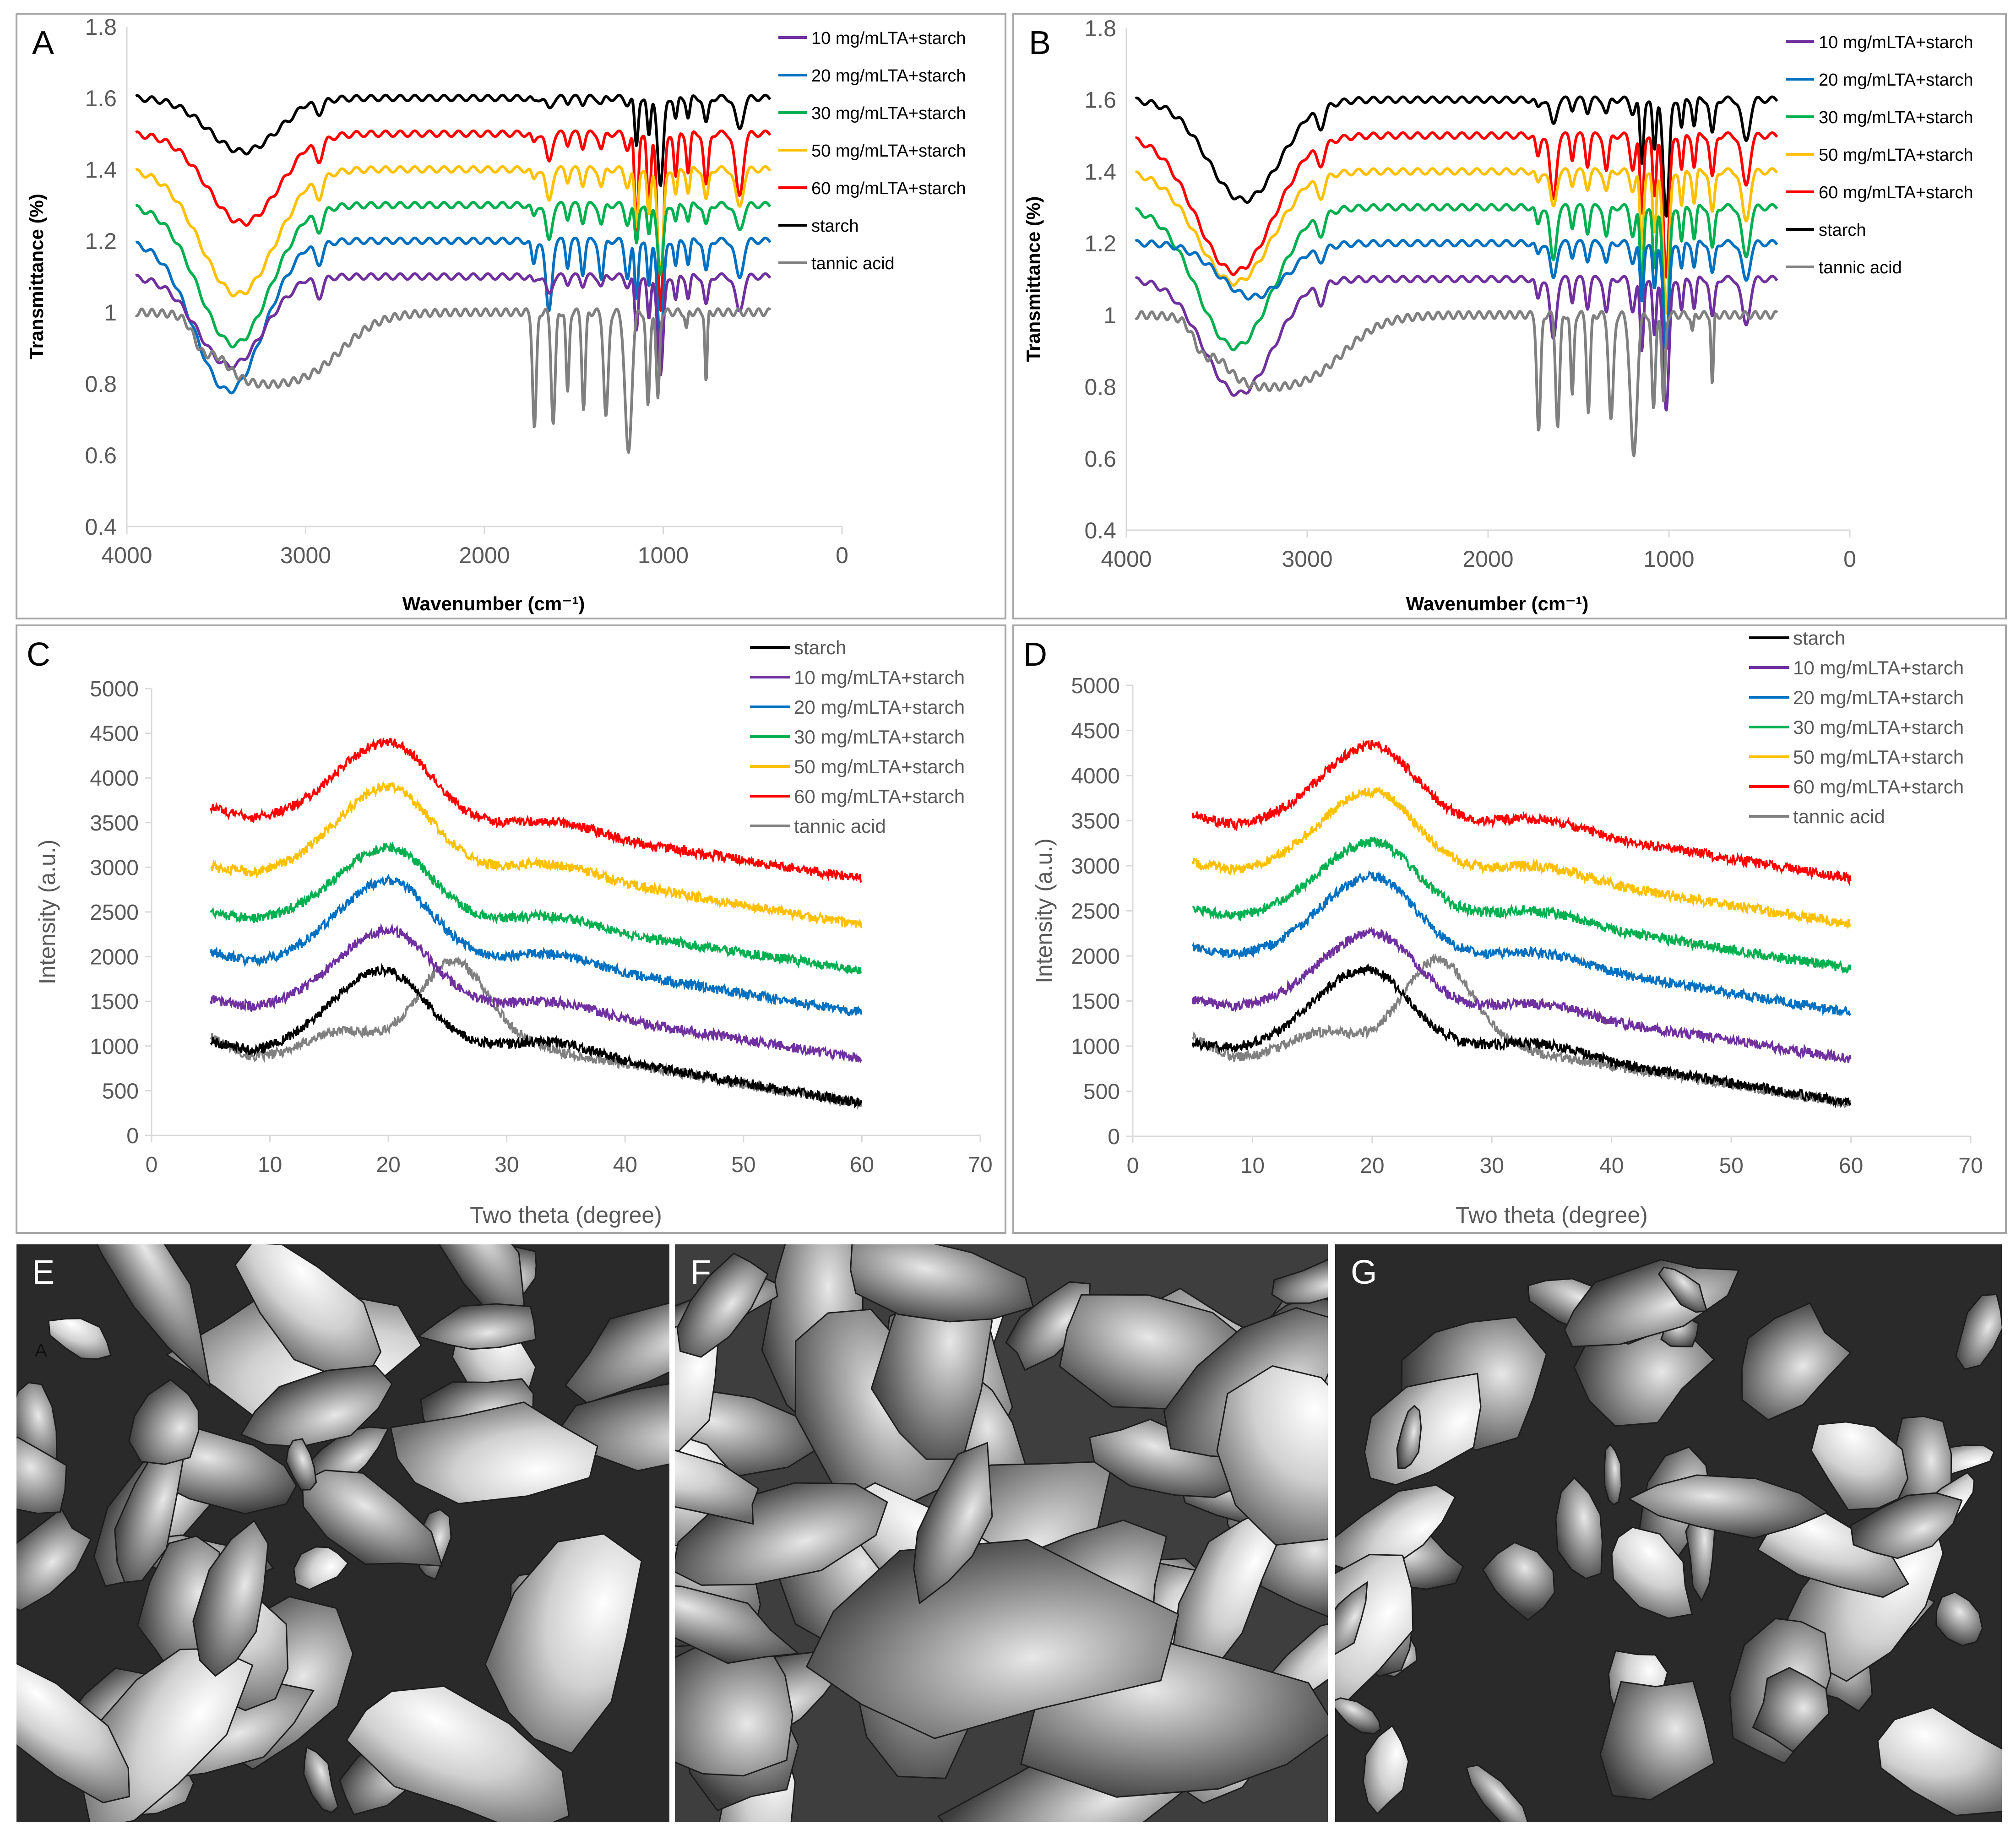  What do you see at coordinates (1364, 1272) in the screenshot?
I see `panel-label-g: G` at bounding box center [1364, 1272].